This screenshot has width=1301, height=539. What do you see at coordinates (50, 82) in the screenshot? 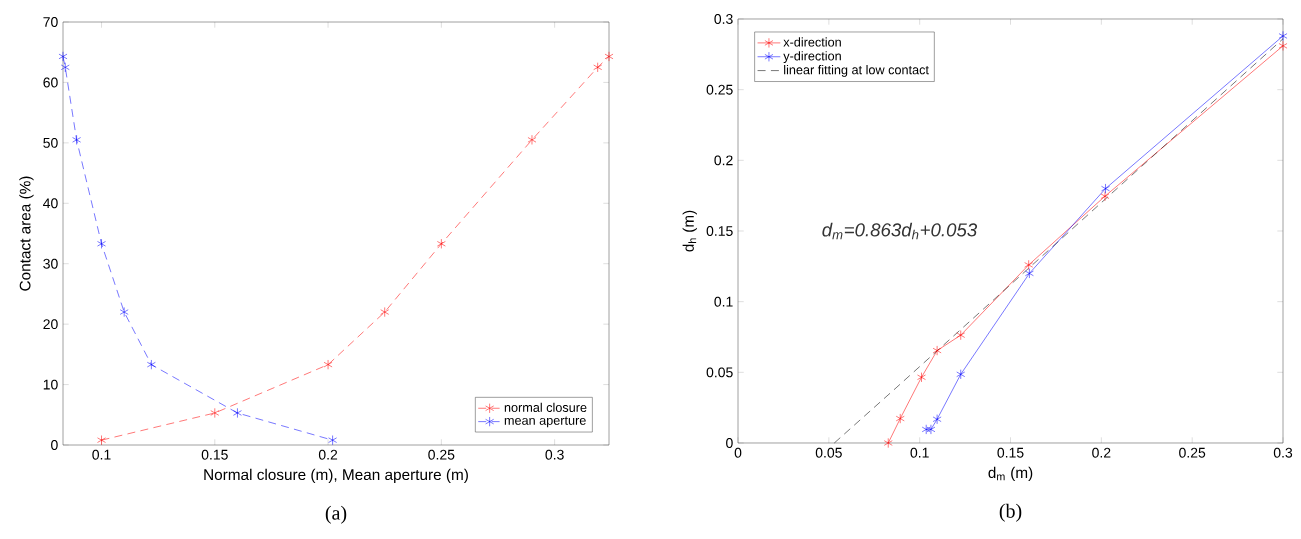
I see `y-tick-label: 60` at bounding box center [50, 82].